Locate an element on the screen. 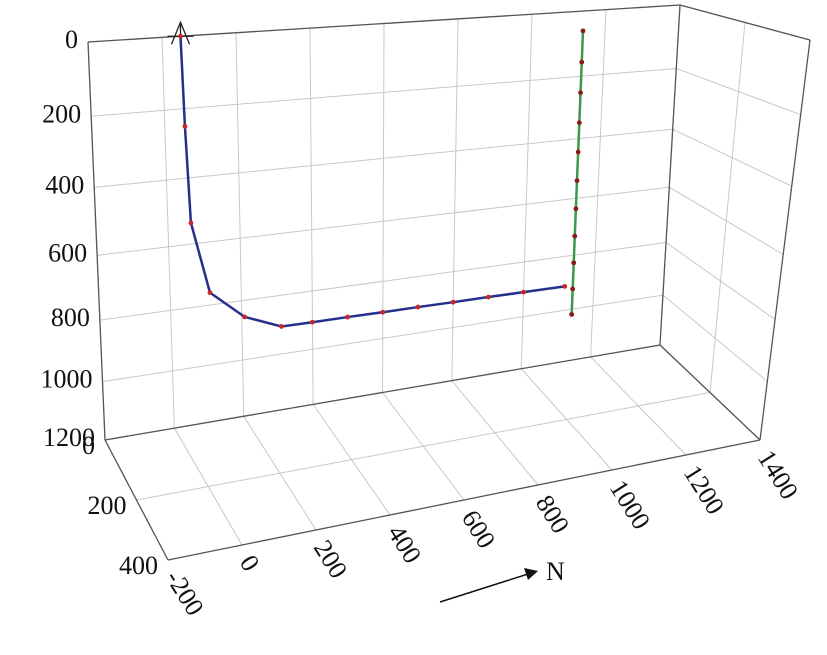  z-tick-label: 1200 is located at coordinates (69, 437).